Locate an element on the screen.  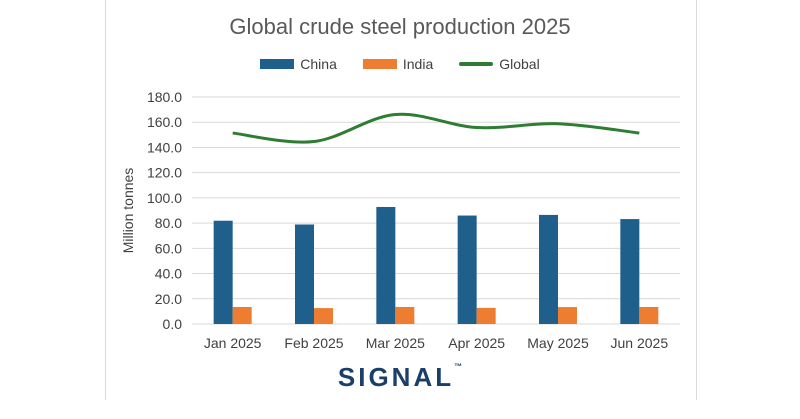
y-tick-label: 80.0 is located at coordinates (168, 223).